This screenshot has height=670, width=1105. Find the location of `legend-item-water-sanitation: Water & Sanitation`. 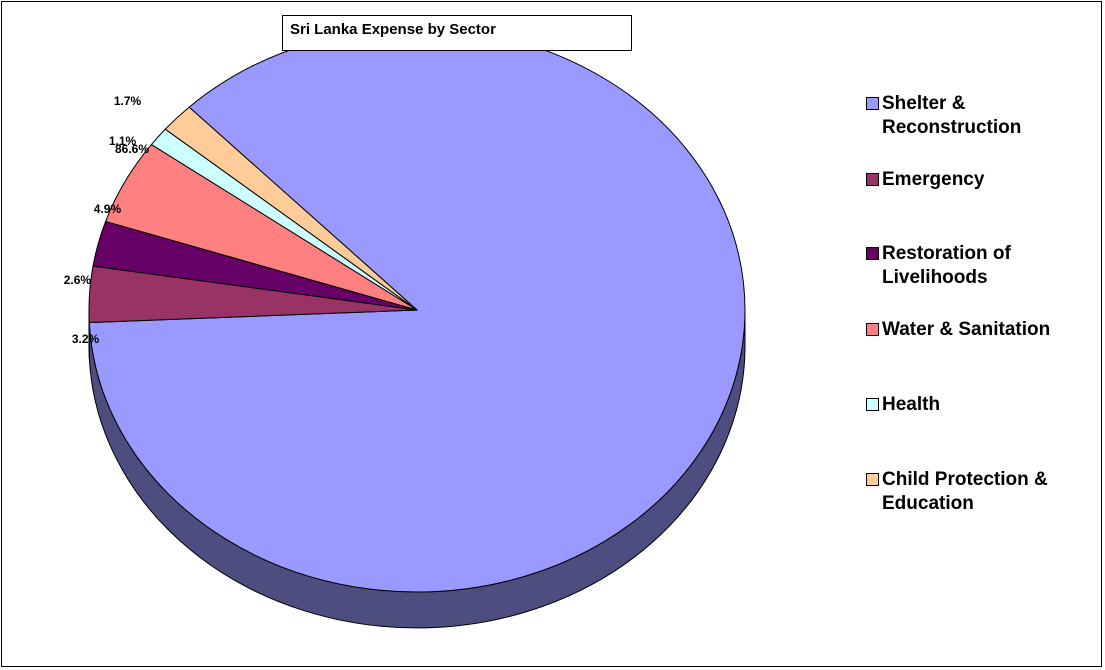

legend-item-water-sanitation: Water & Sanitation is located at coordinates (984, 330).